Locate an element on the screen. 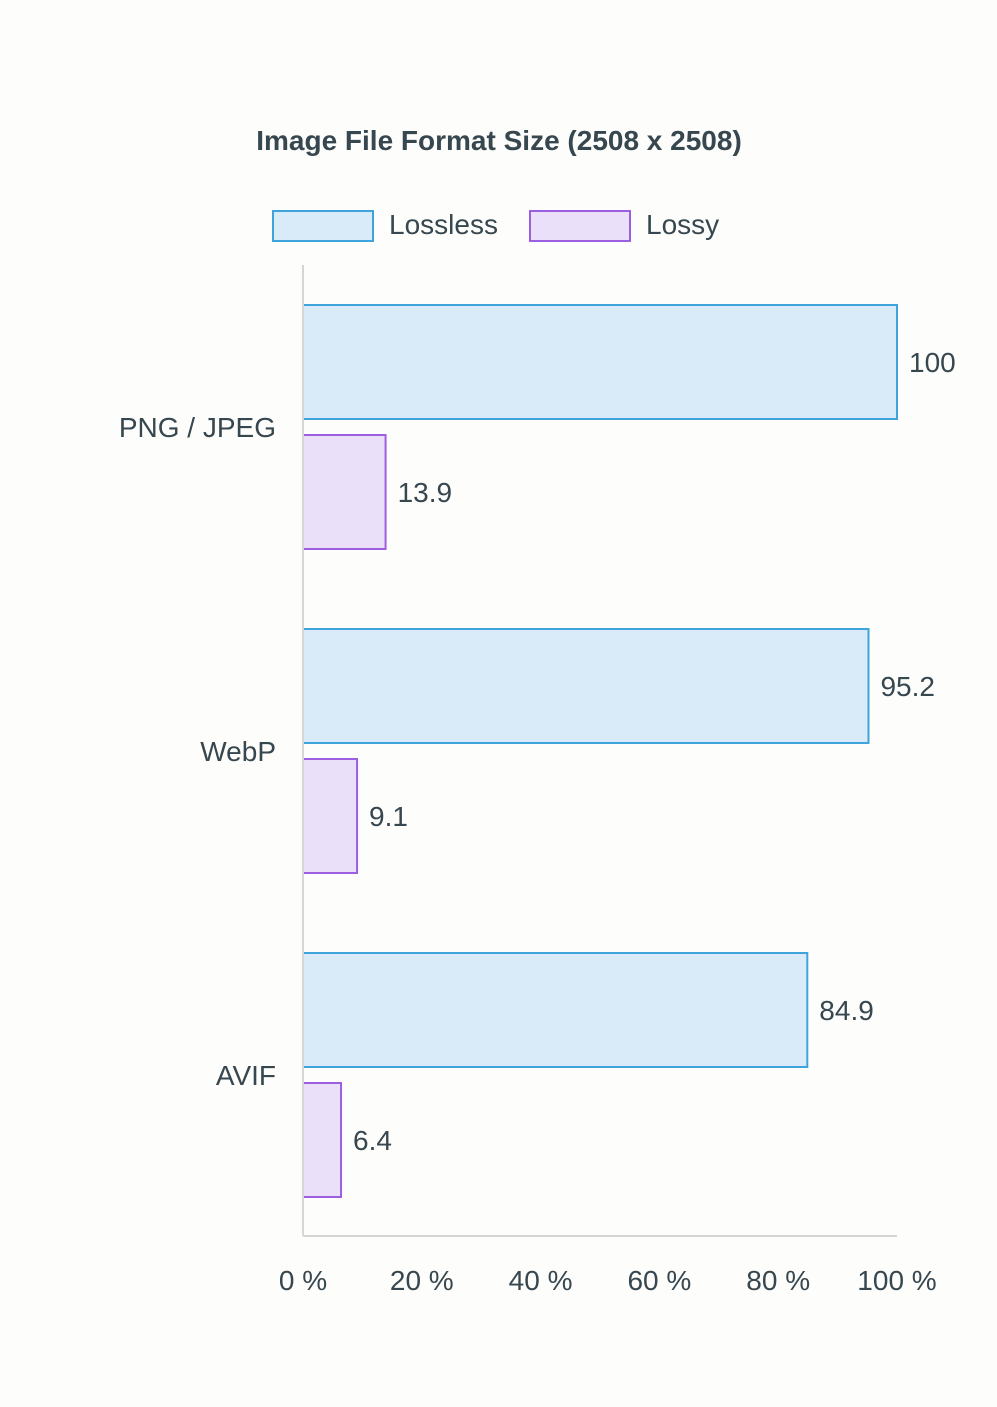 The image size is (997, 1407). x-tick-label-100: 100 % is located at coordinates (896, 1280).